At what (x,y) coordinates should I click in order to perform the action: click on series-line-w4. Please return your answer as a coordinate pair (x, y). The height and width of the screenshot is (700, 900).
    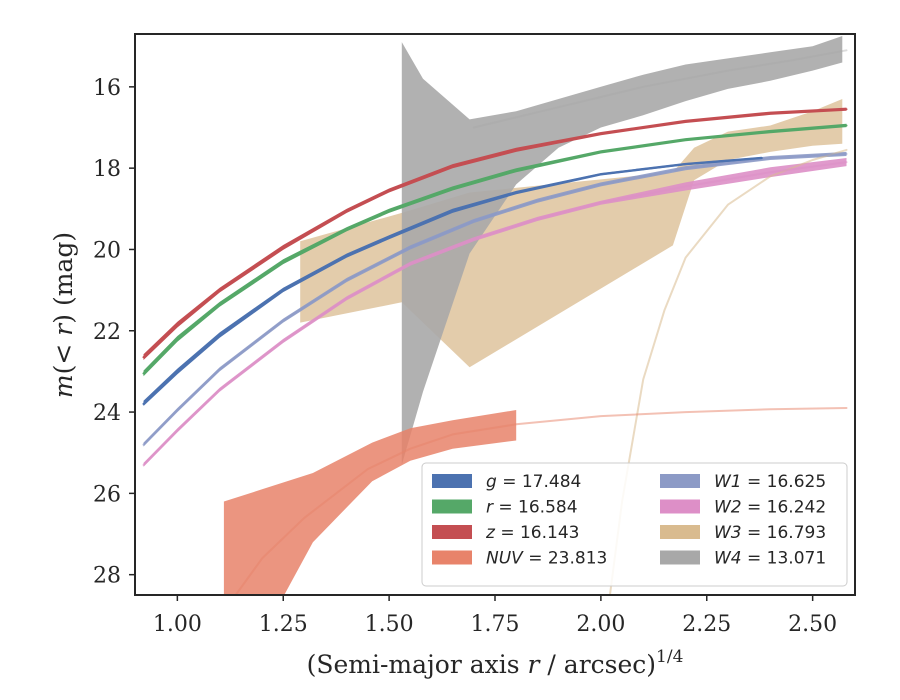
    Looking at the image, I should click on (660, 89).